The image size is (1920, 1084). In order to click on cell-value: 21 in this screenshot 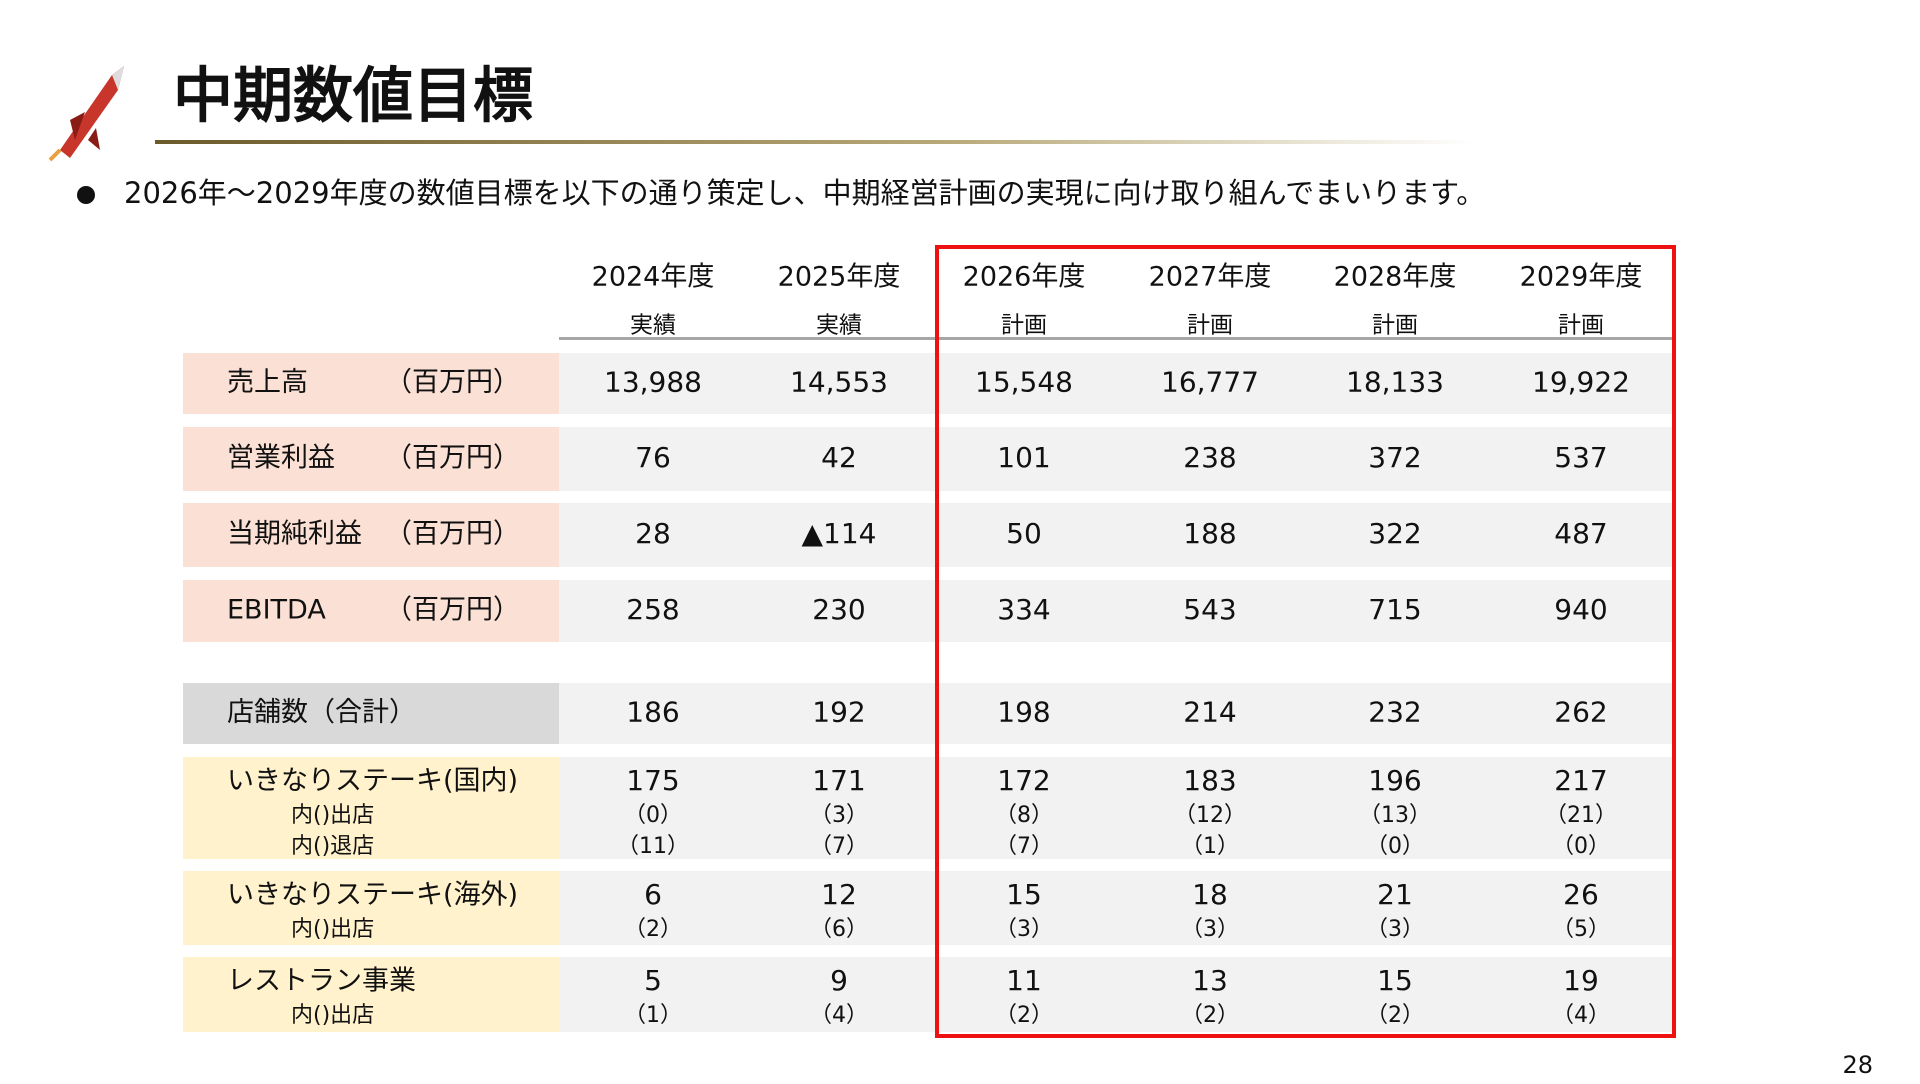, I will do `click(1395, 894)`.